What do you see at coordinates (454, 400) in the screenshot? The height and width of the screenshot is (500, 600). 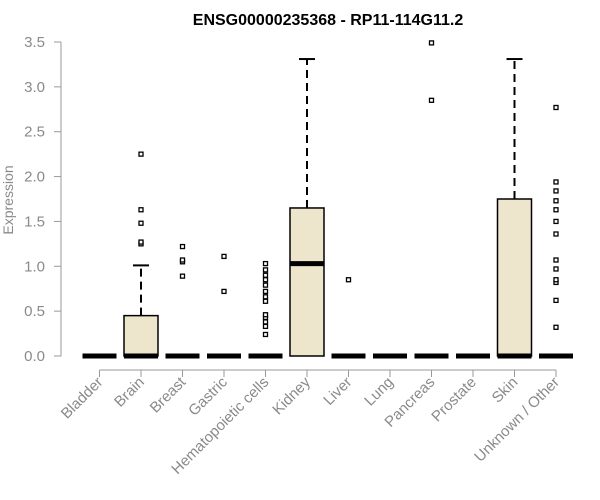 I see `x-tick-label: Prostate` at bounding box center [454, 400].